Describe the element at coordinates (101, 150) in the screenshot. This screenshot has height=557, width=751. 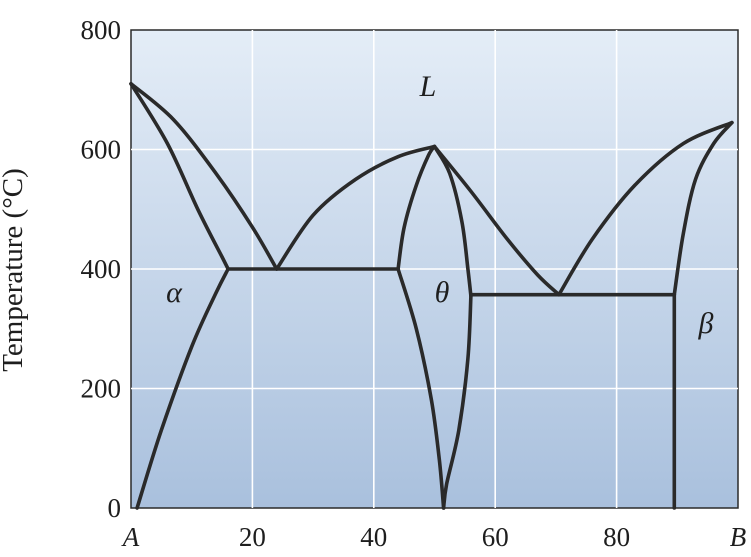
I see `y-tick-label: 600` at that location.